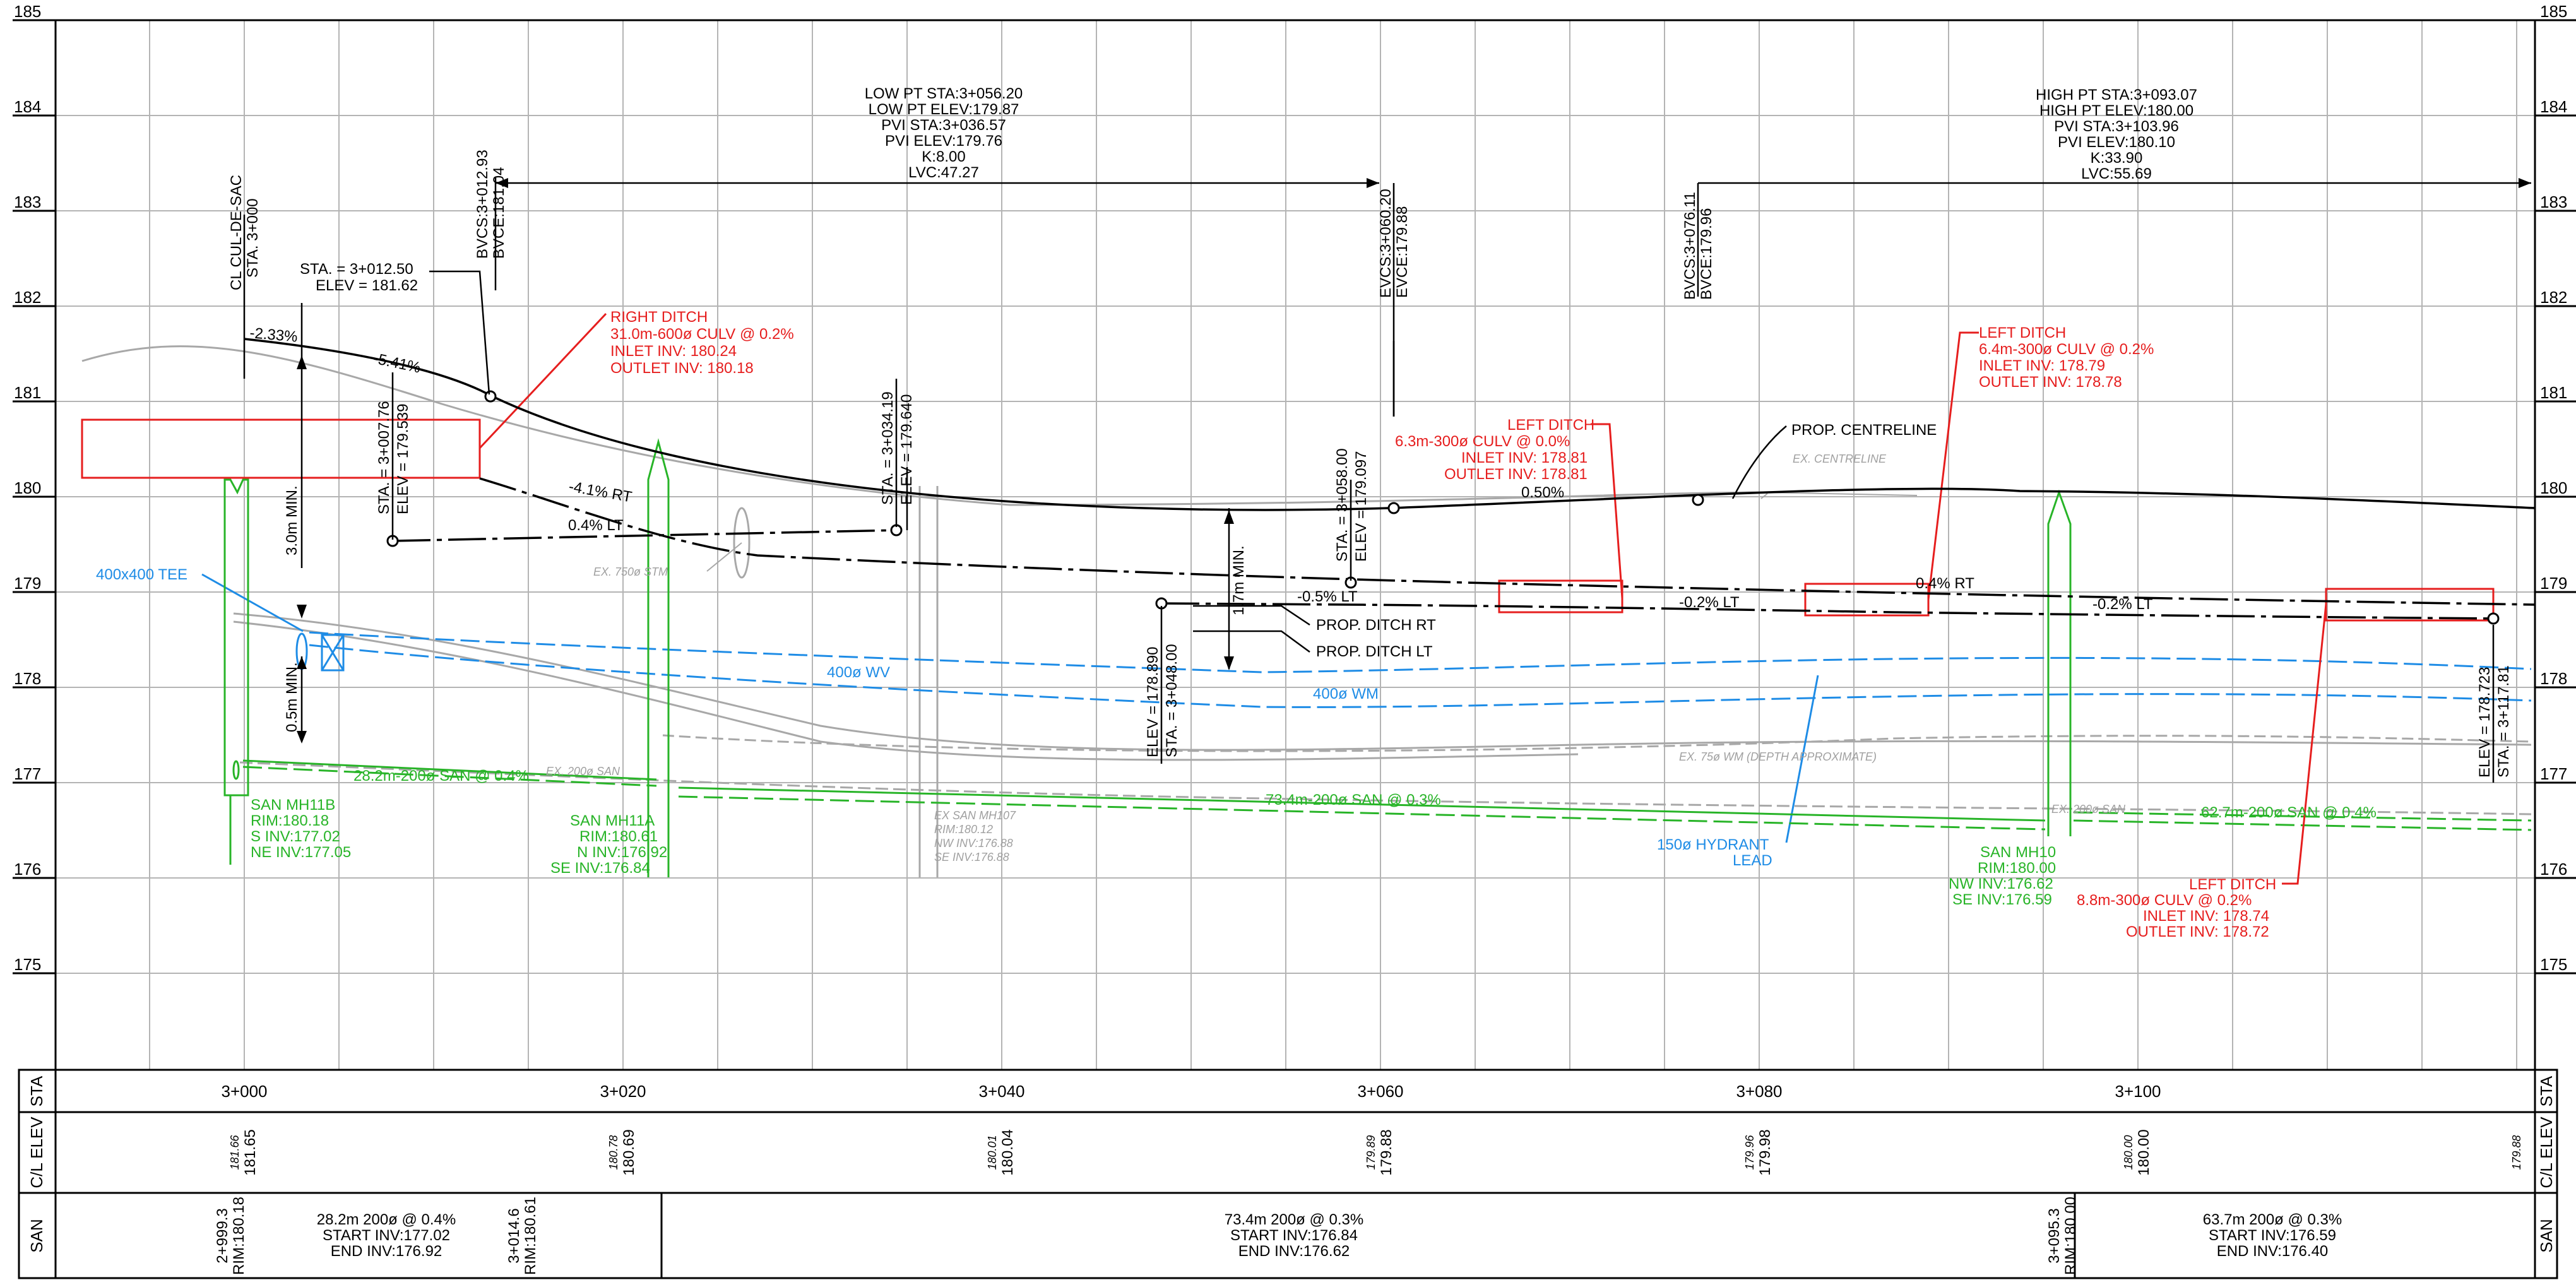 This screenshot has width=2576, height=1280. What do you see at coordinates (2059, 662) in the screenshot?
I see `manhole-mh10` at bounding box center [2059, 662].